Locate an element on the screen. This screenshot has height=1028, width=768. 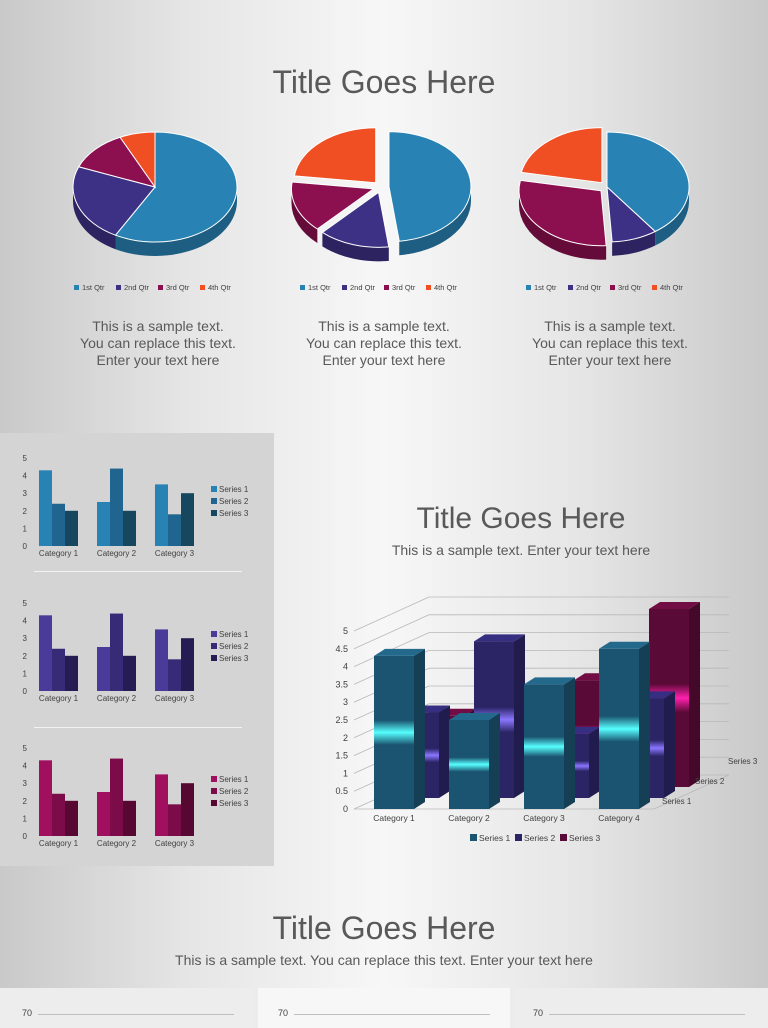
caption-3-line-1: This is a sample text. is located at coordinates (610, 326).